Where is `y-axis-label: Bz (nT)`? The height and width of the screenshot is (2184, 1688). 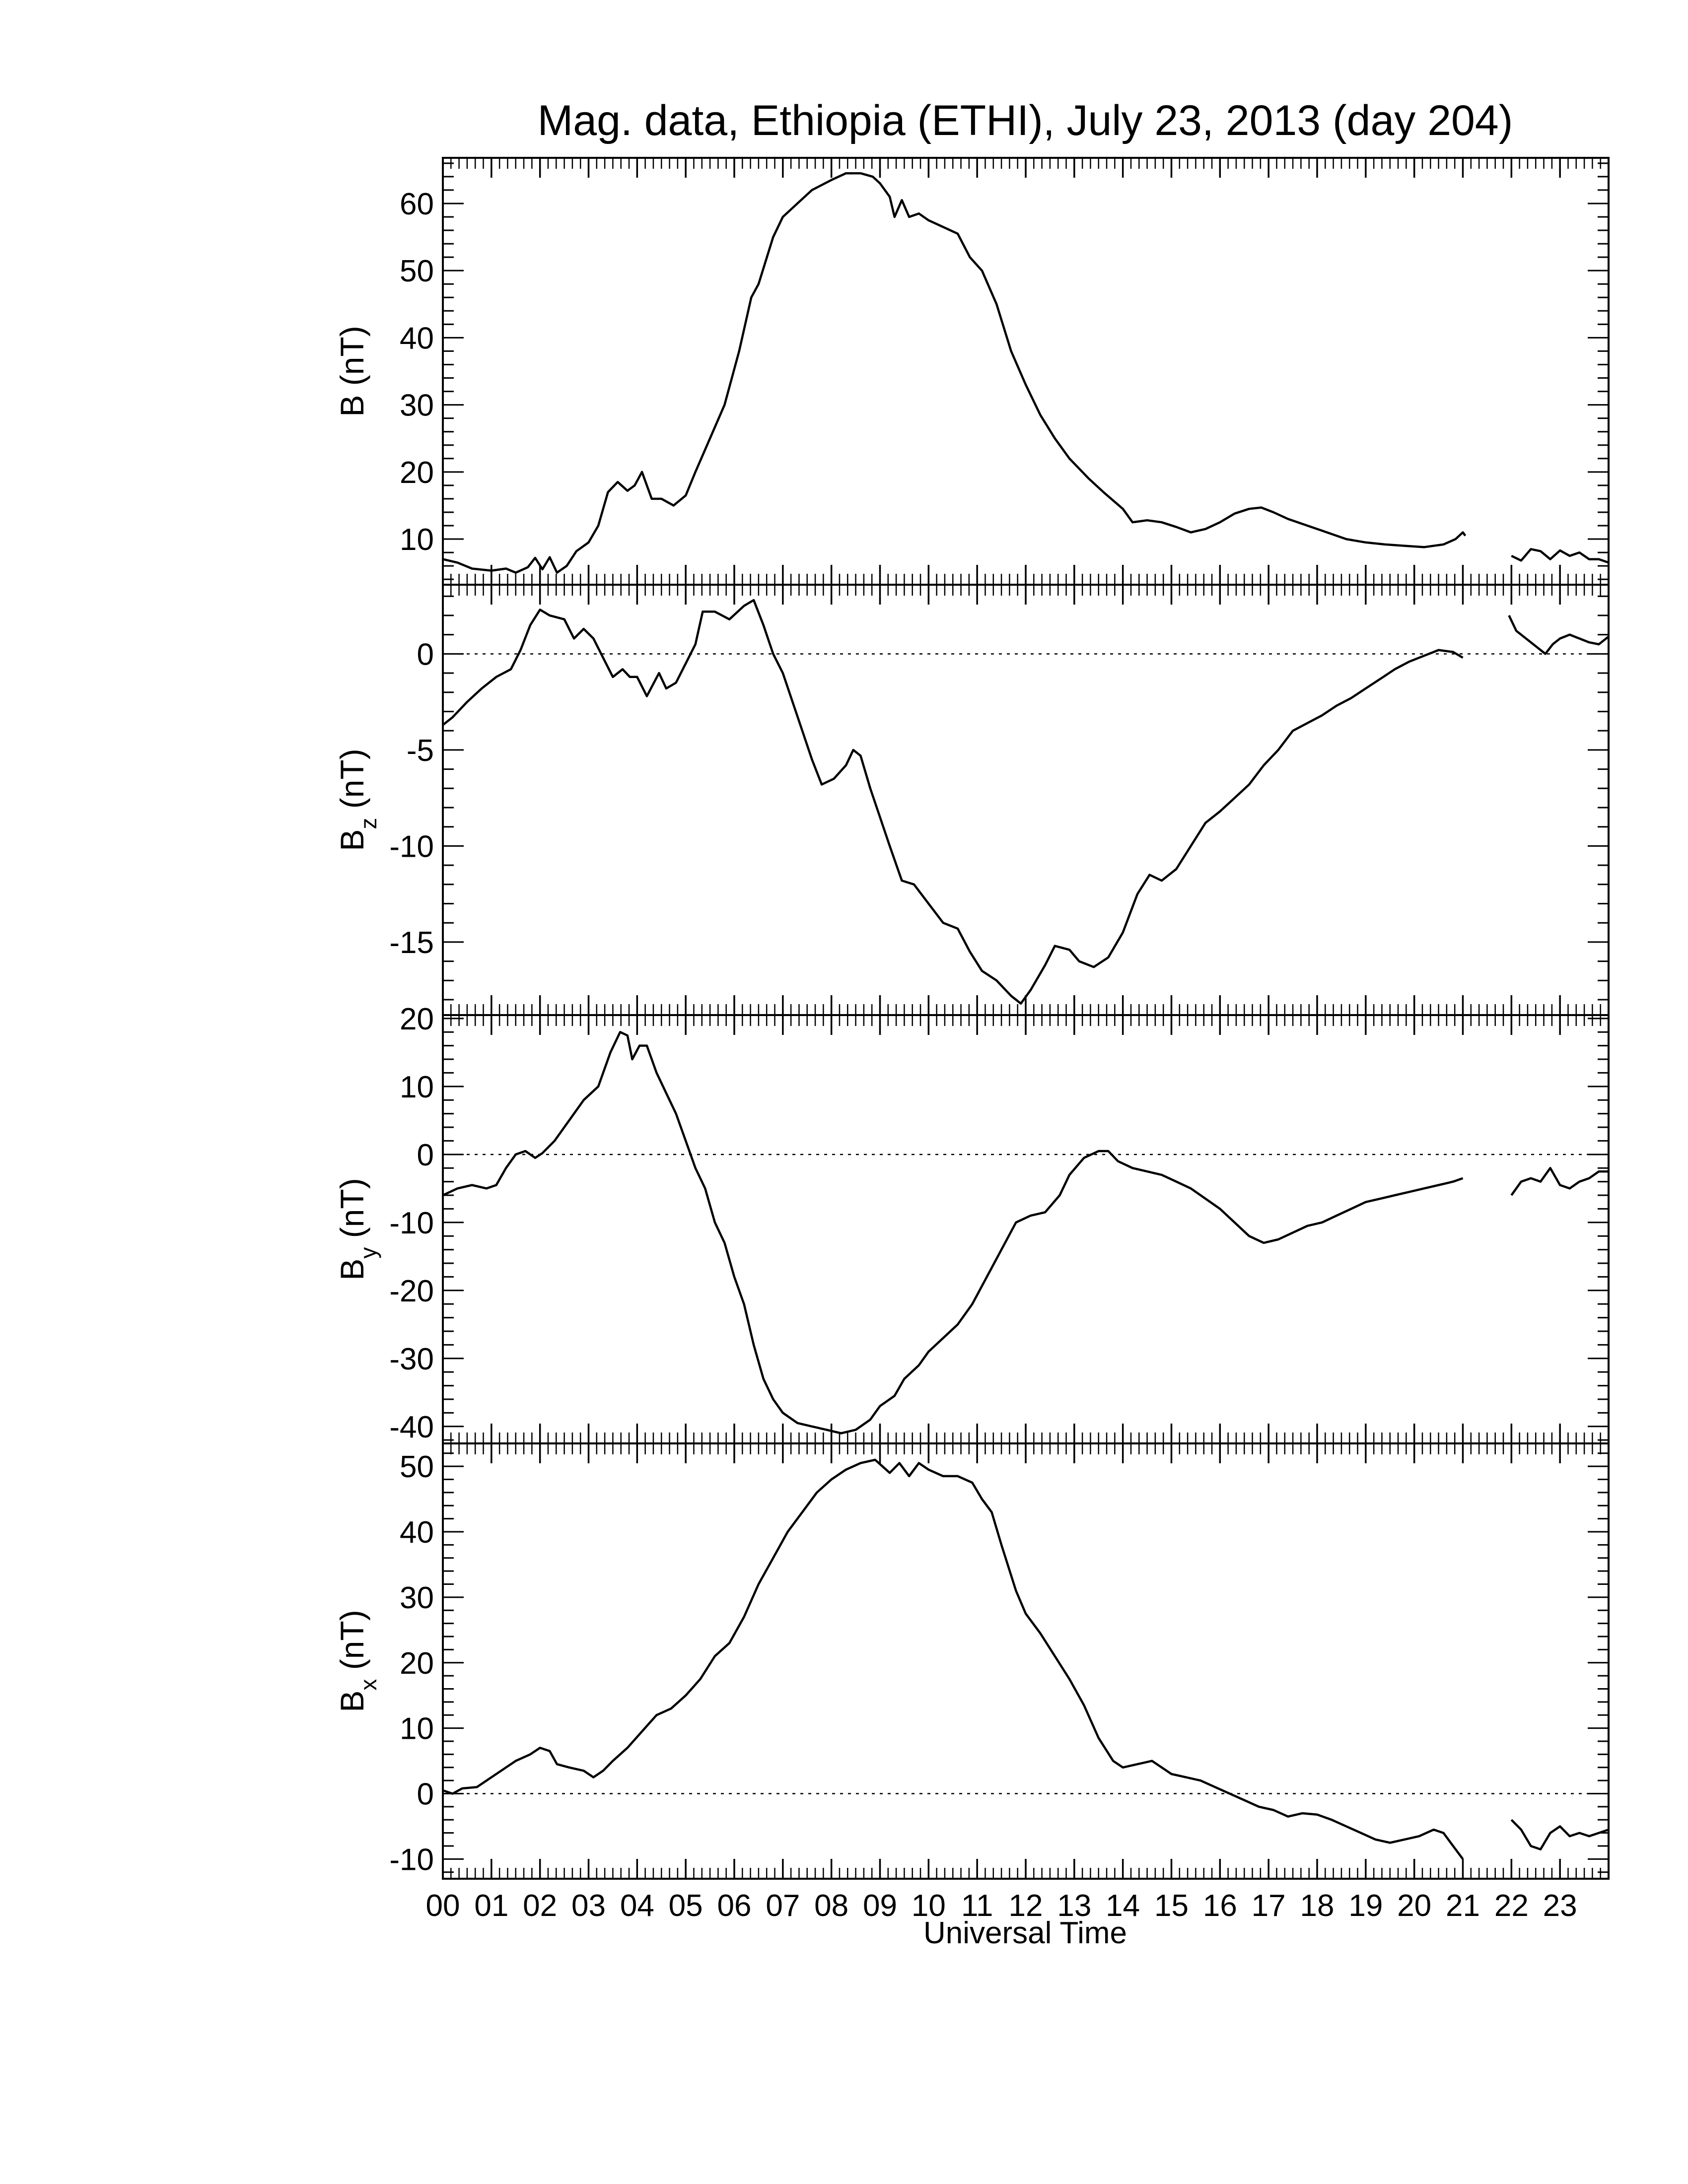 y-axis-label: Bz (nT) is located at coordinates (357, 800).